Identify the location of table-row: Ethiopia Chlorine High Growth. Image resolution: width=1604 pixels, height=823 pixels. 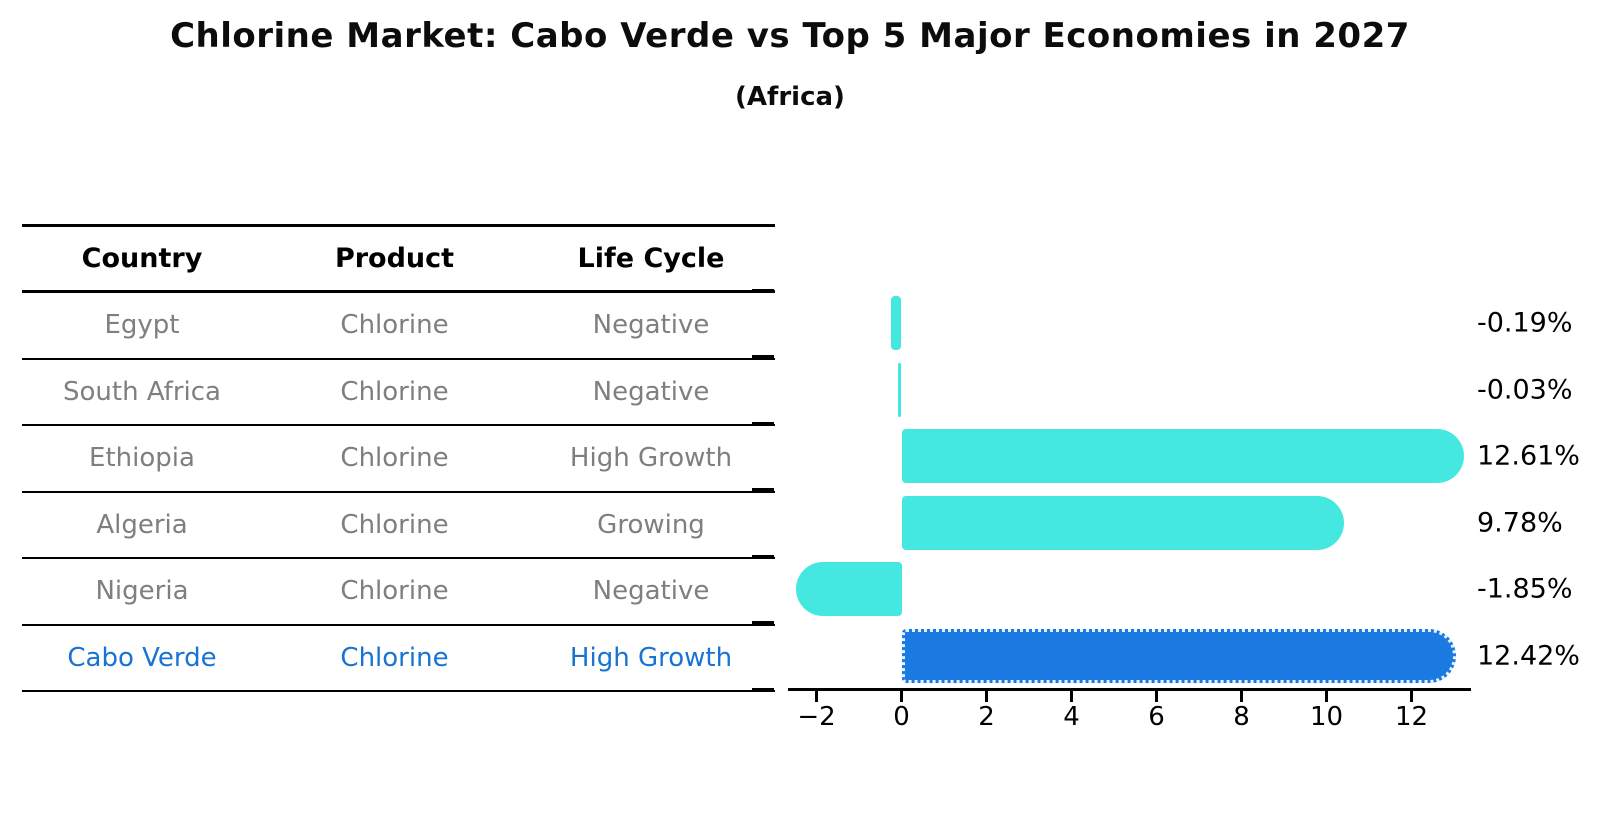
(398, 459).